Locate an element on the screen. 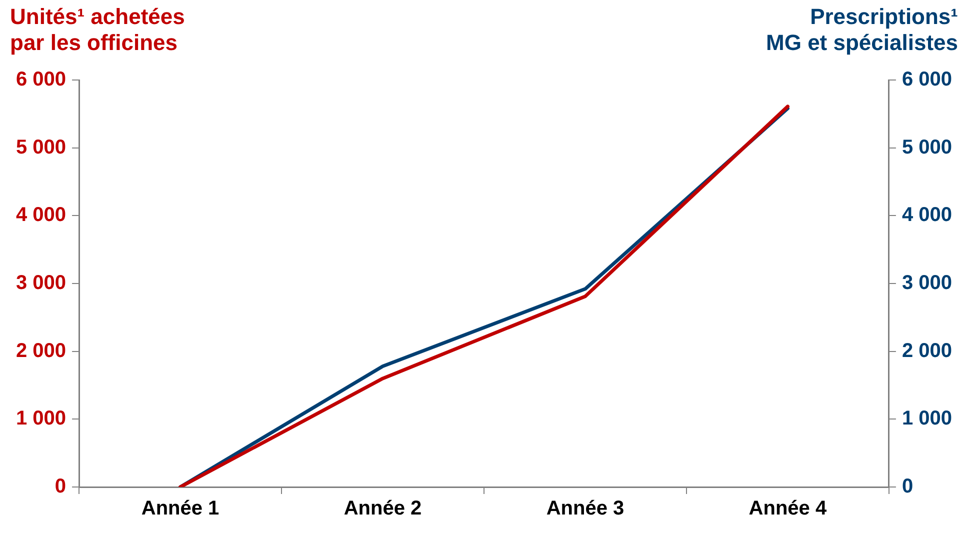 The height and width of the screenshot is (534, 968). y-tick-label: 4 000 is located at coordinates (41, 215).